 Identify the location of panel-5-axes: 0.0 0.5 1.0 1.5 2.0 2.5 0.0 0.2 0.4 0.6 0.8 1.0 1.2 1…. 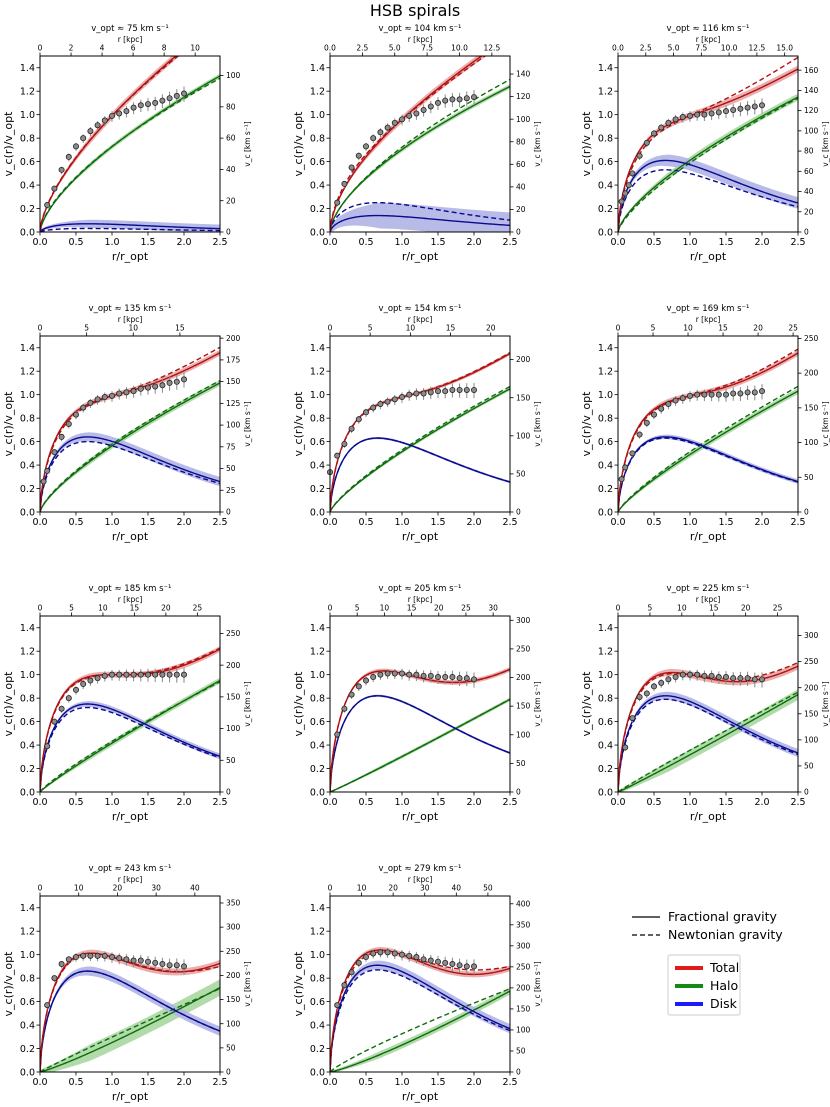
(420, 426).